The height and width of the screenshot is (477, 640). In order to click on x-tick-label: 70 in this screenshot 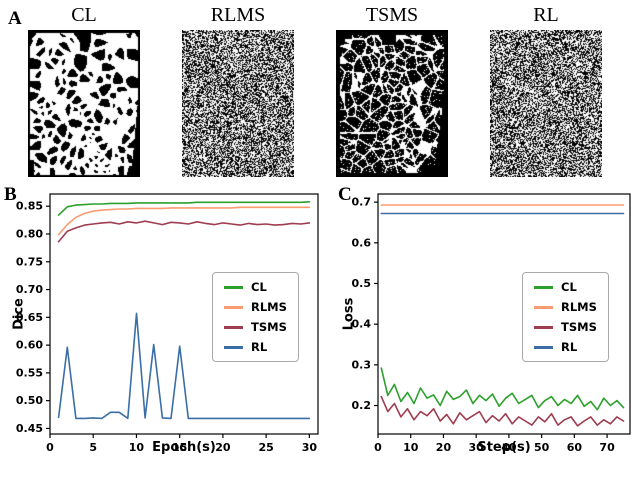, I will do `click(607, 447)`.